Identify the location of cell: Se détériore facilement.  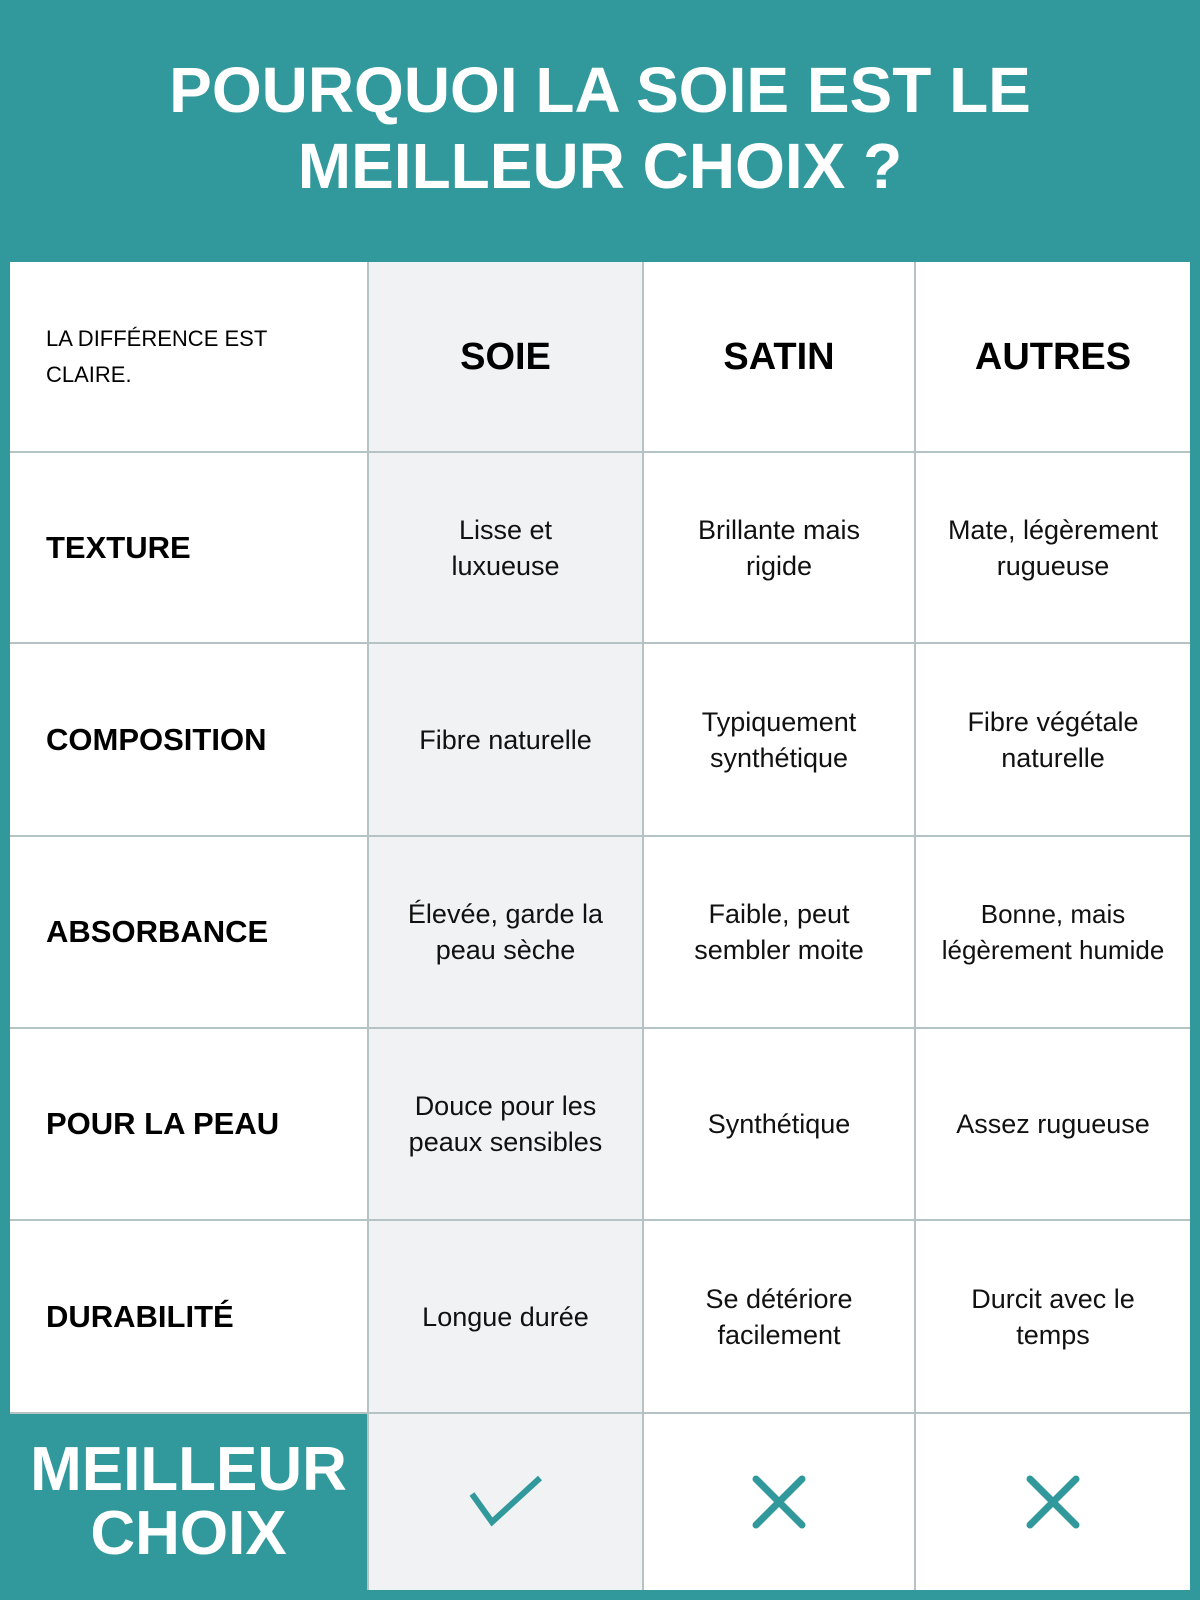
(779, 1316).